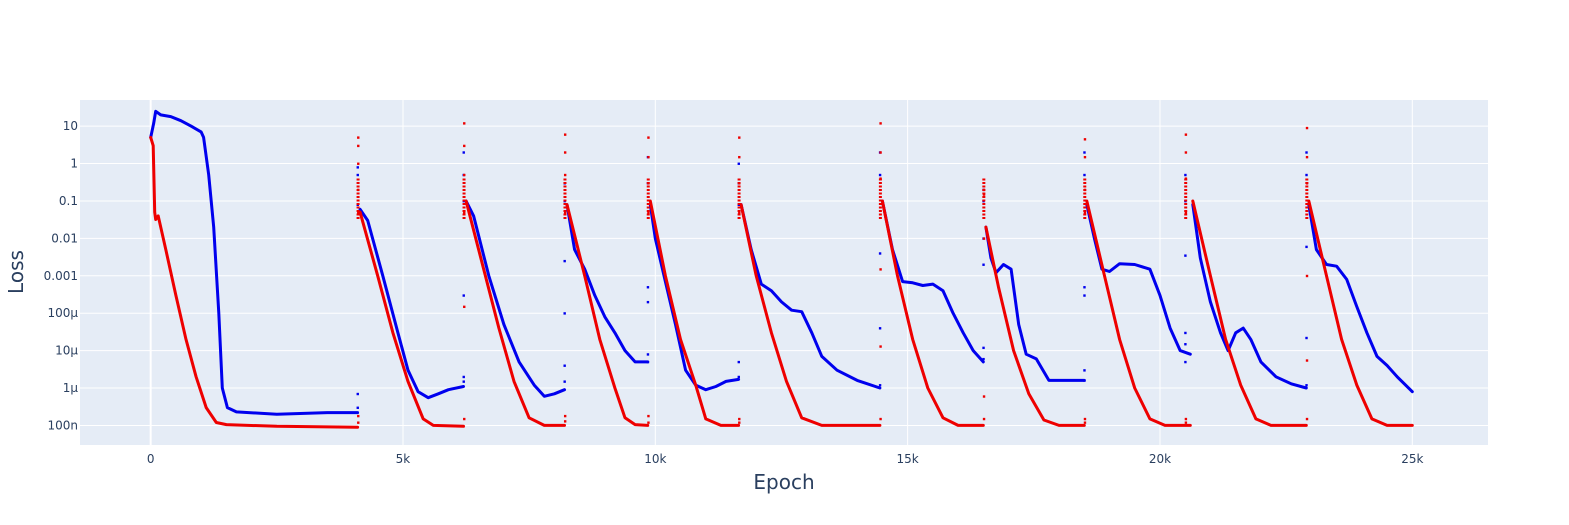 The image size is (1569, 525). I want to click on x-tick-label: 25k, so click(1412, 459).